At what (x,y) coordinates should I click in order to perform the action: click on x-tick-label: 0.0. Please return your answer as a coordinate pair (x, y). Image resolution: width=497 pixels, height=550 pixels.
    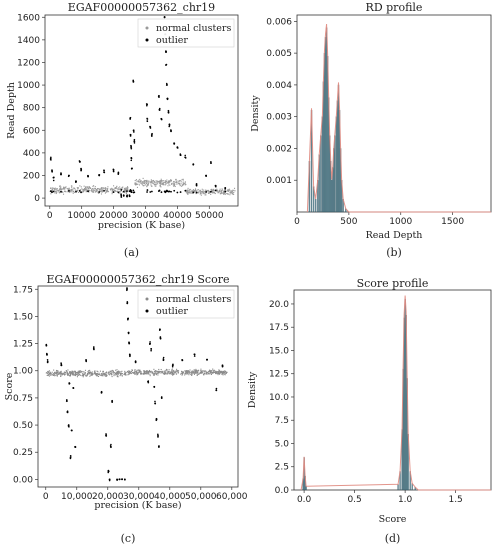
    Looking at the image, I should click on (304, 500).